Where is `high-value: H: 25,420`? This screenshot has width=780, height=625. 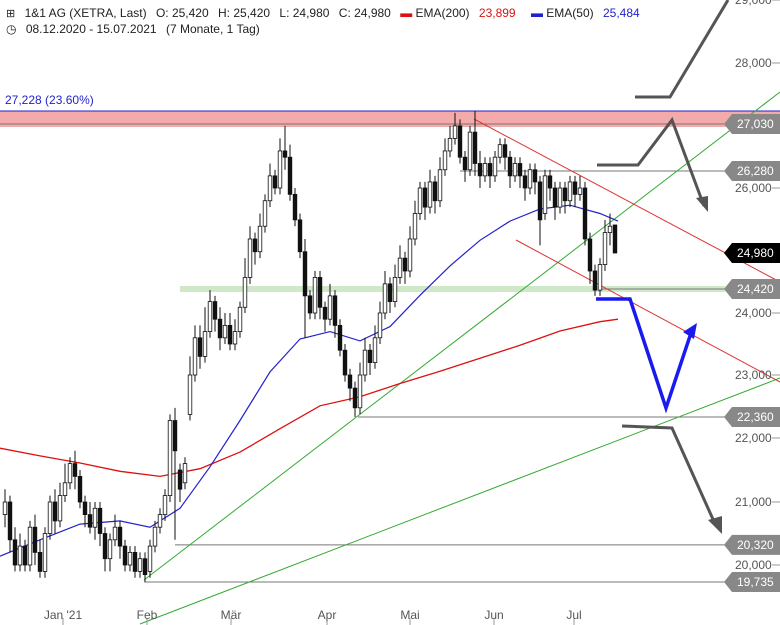 high-value: H: 25,420 is located at coordinates (244, 13).